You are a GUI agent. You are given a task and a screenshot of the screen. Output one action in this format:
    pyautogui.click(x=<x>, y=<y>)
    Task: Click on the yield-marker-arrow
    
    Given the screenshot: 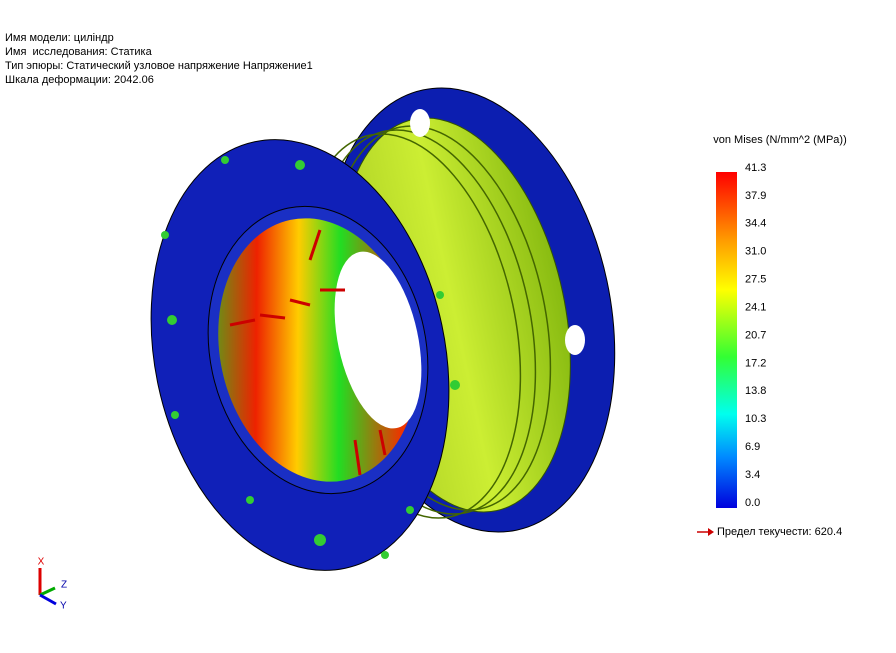 What is the action you would take?
    pyautogui.click(x=711, y=532)
    